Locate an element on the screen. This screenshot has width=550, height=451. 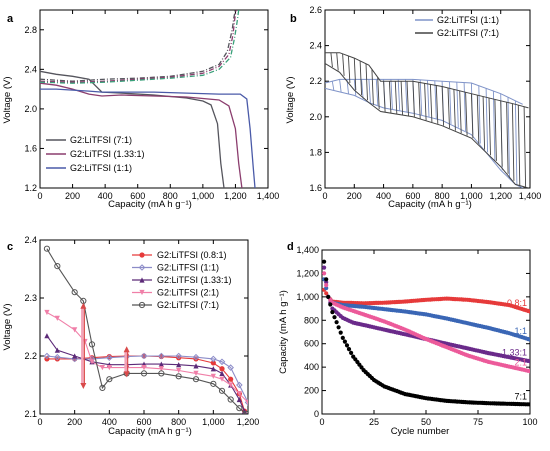
x-tick-label: 100 is located at coordinates (529, 422).